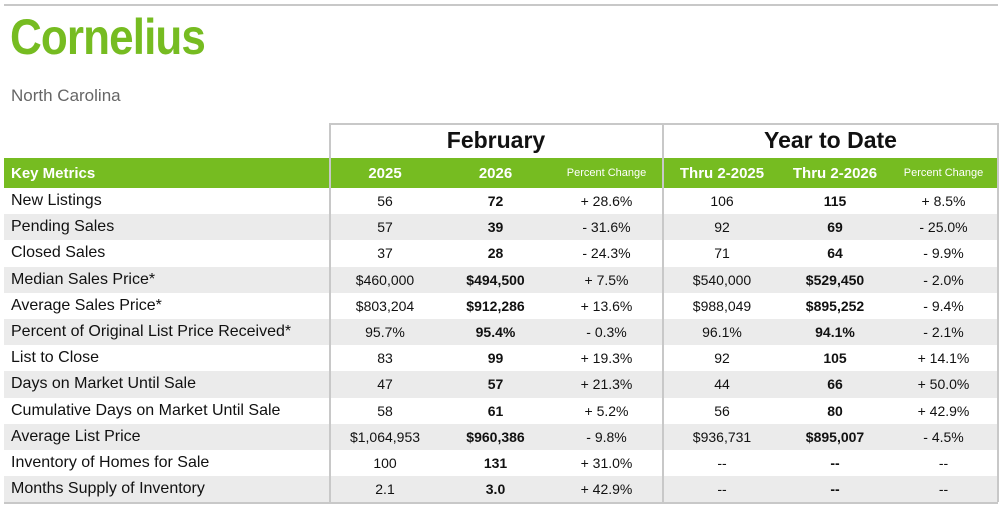  Describe the element at coordinates (943, 436) in the screenshot. I see `metric-value: - 4.5%` at that location.